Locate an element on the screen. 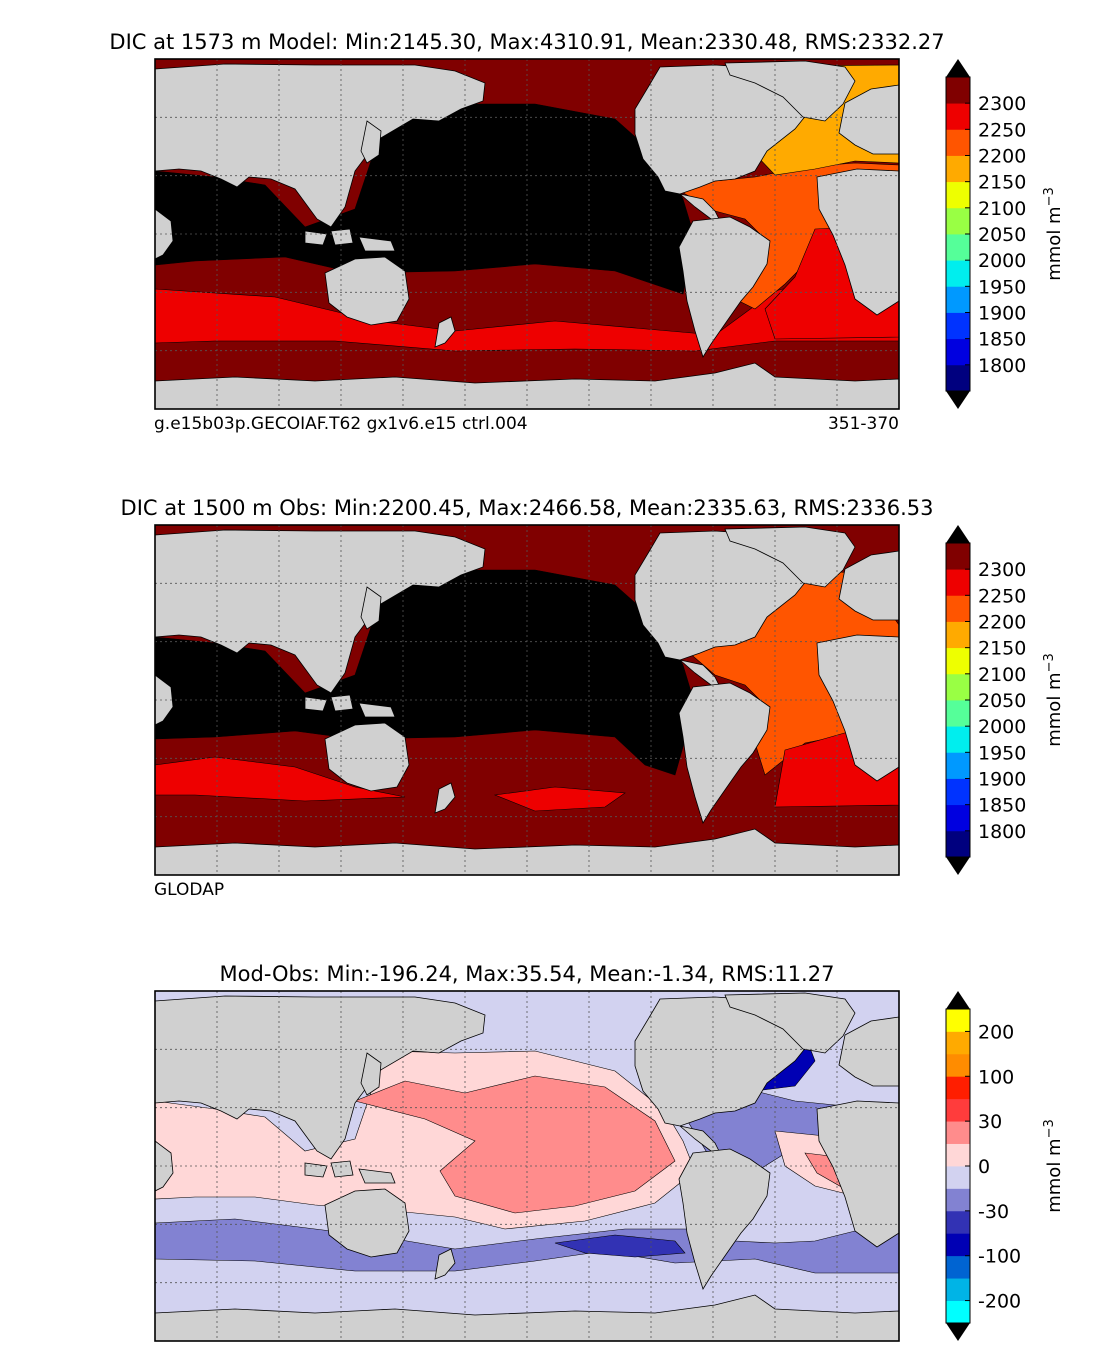 The image size is (1095, 1372). colorbar-tick-label: 30 is located at coordinates (990, 1122).